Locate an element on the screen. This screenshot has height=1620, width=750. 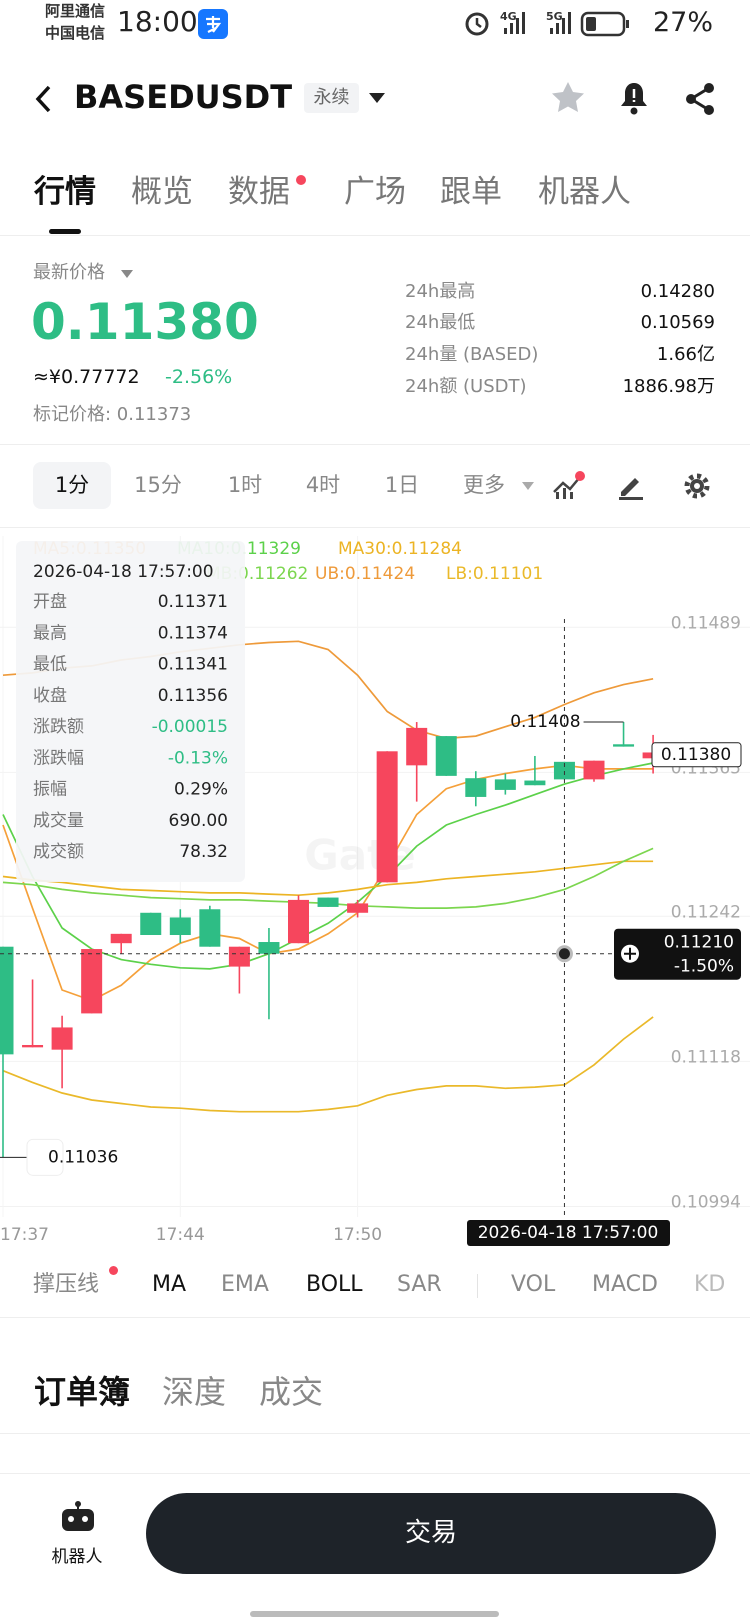
settings-icon is located at coordinates (697, 486).